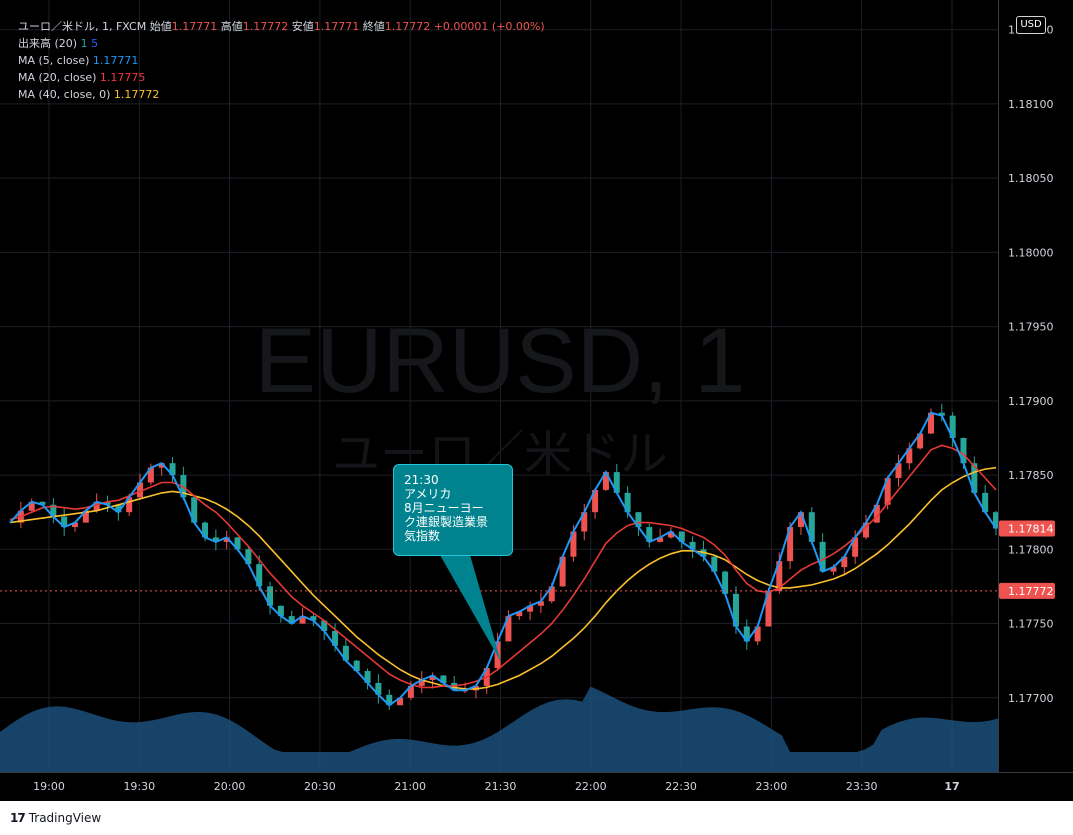 This screenshot has height=835, width=1073. Describe the element at coordinates (49, 786) in the screenshot. I see `x-tick-label: 19:00` at that location.